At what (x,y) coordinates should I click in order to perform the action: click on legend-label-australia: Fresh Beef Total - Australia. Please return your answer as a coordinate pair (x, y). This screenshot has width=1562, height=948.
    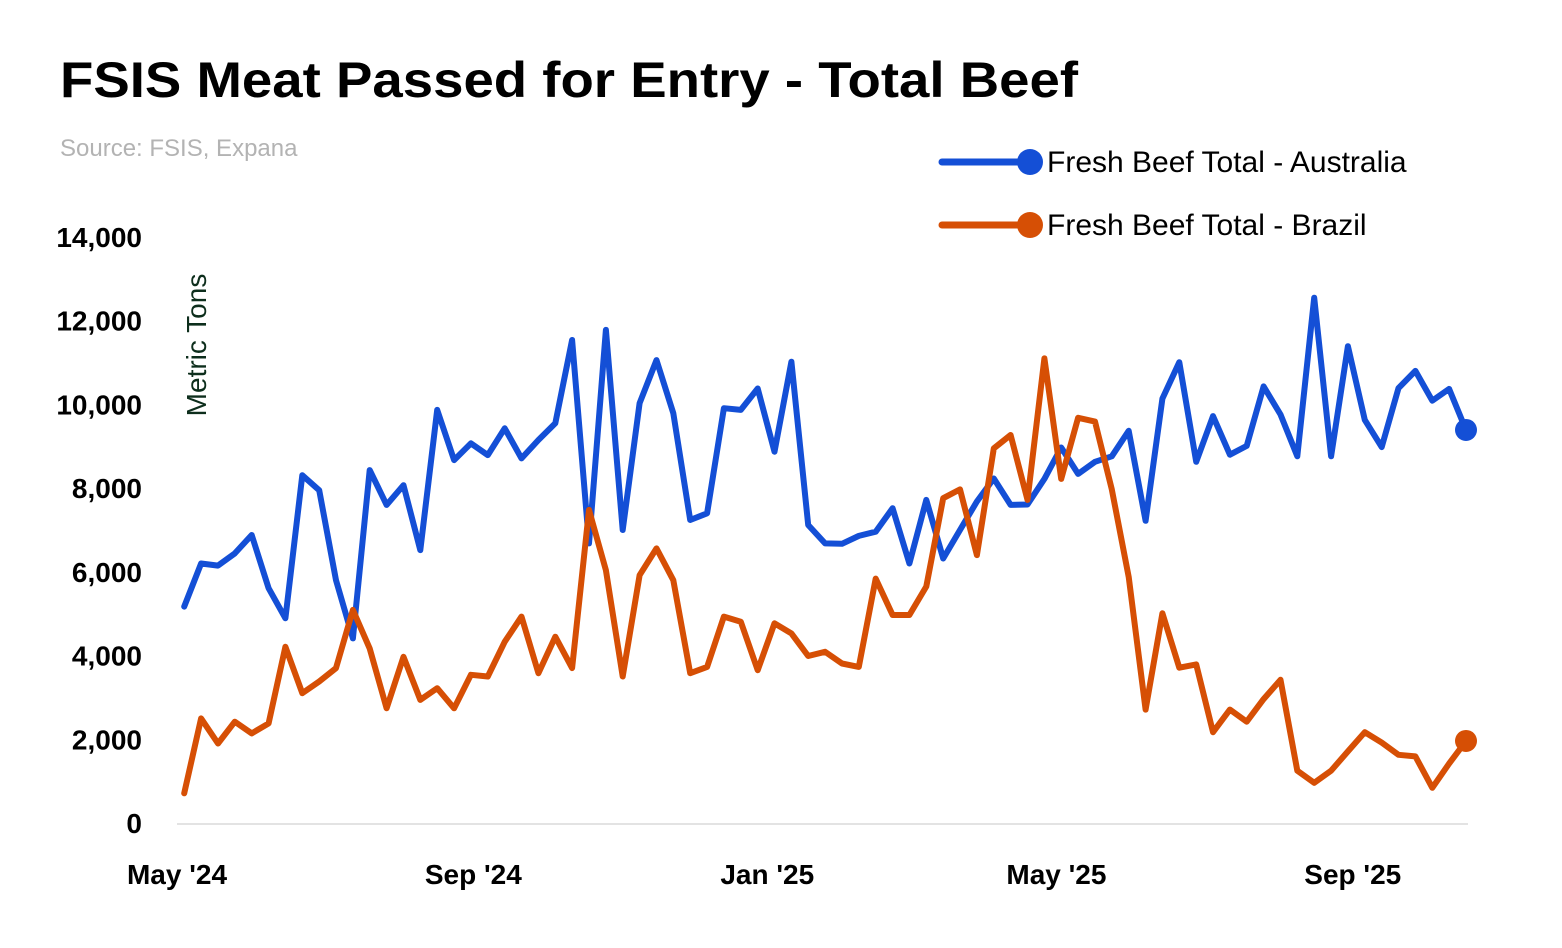
    Looking at the image, I should click on (1227, 162).